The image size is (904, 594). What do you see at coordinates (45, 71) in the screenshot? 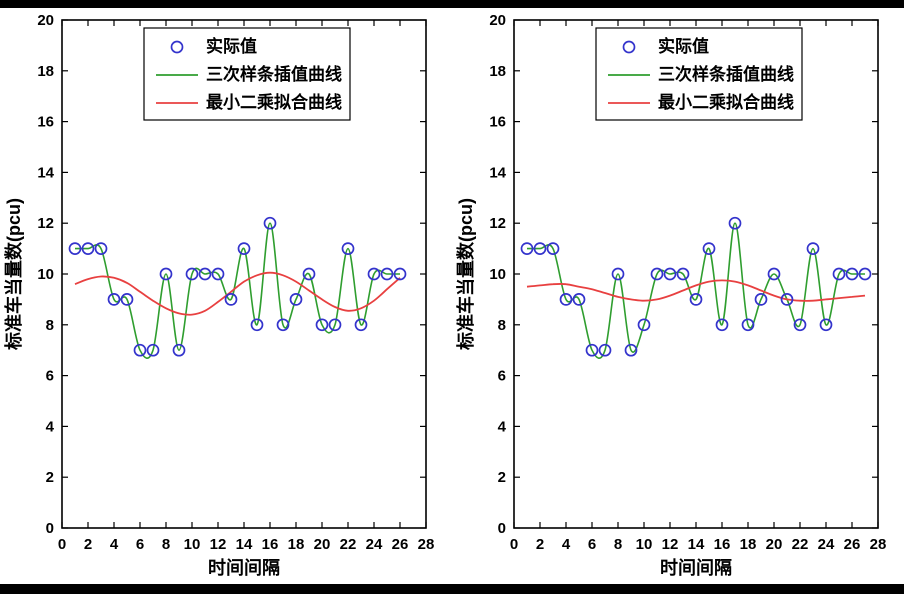
I see `y-tick-label: 18` at bounding box center [45, 71].